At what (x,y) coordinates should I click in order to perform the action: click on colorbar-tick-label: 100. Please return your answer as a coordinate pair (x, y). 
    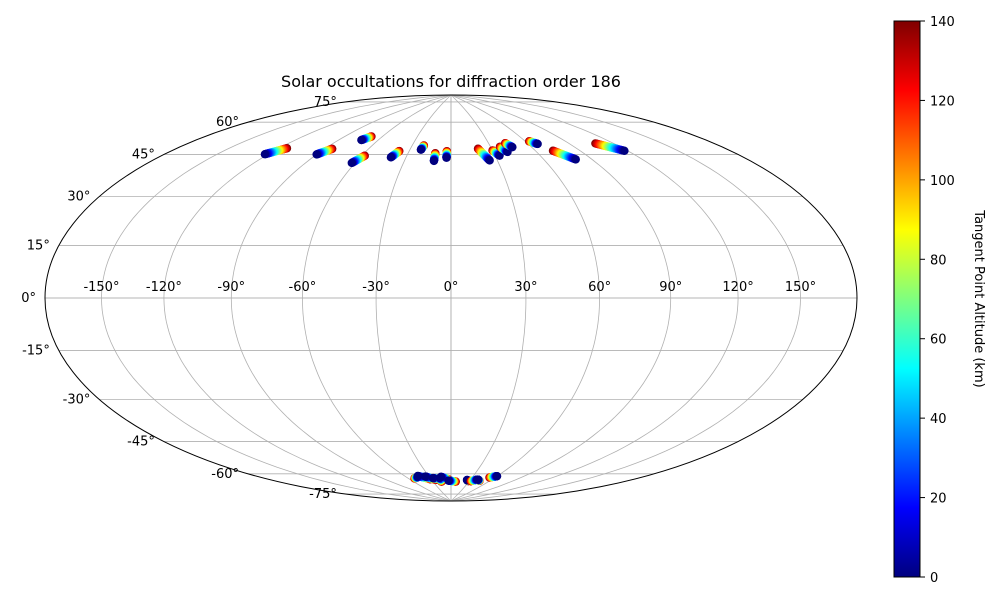
    Looking at the image, I should click on (942, 181).